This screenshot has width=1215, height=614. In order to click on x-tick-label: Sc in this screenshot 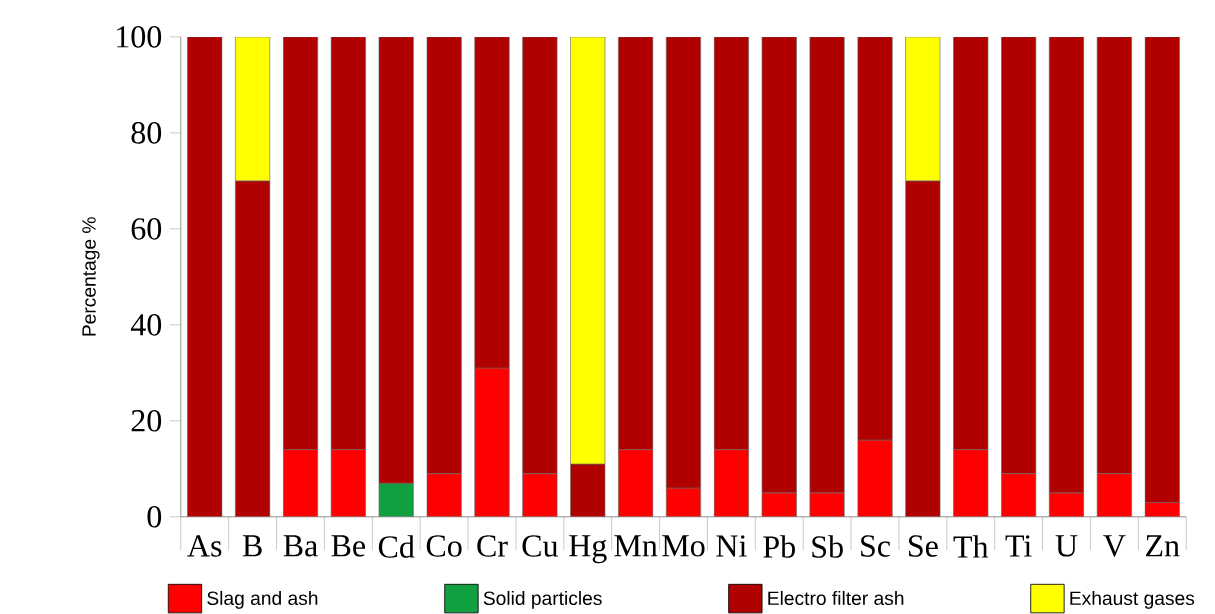, I will do `click(876, 546)`.